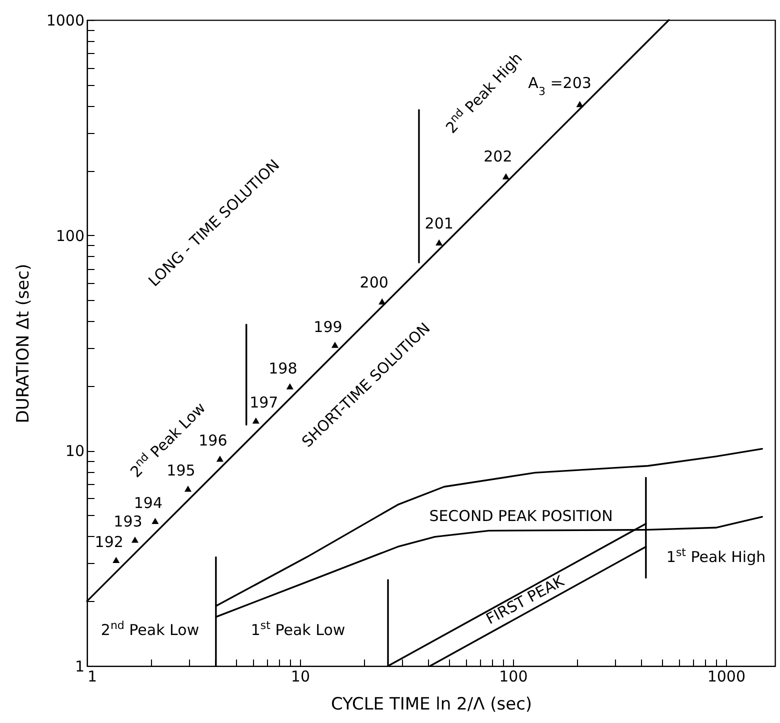 This screenshot has width=780, height=723. I want to click on x-tick-label: 1000, so click(726, 677).